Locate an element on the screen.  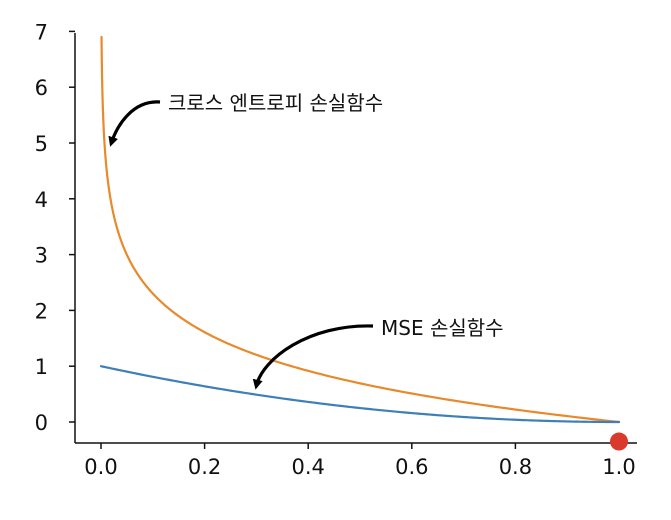
y-tick-label: 3 is located at coordinates (41, 256).